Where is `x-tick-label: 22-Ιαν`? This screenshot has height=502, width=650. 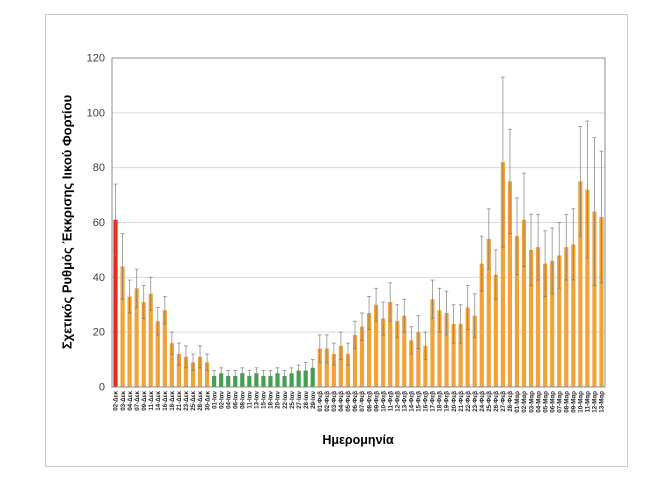 x-tick-label: 22-Ιαν is located at coordinates (285, 399).